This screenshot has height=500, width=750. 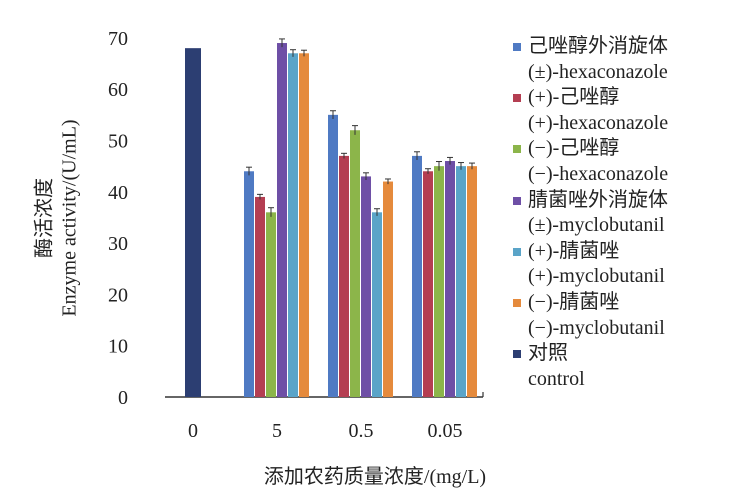 What do you see at coordinates (118, 347) in the screenshot?
I see `y-tick-label: 10` at bounding box center [118, 347].